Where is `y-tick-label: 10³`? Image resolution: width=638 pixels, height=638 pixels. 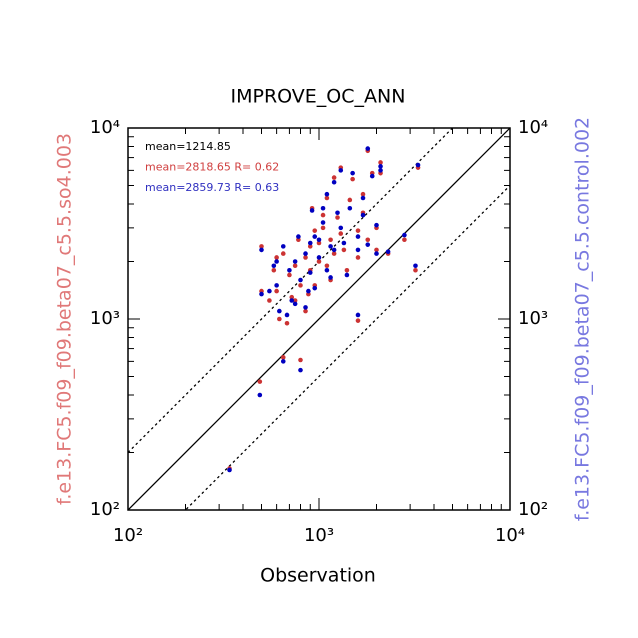 y-tick-label: 10³ is located at coordinates (105, 318).